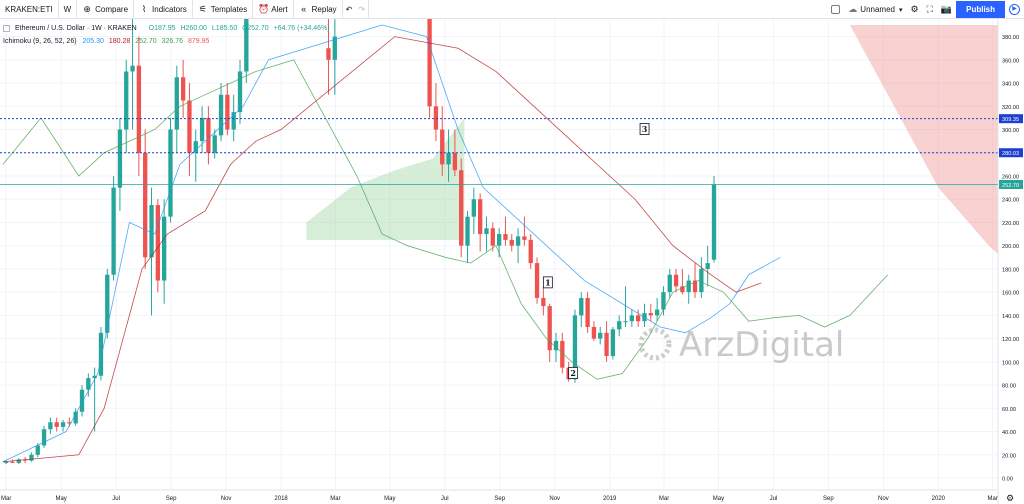 This screenshot has height=504, width=1024. Describe the element at coordinates (279, 9) in the screenshot. I see `alert-label: Alert` at that location.